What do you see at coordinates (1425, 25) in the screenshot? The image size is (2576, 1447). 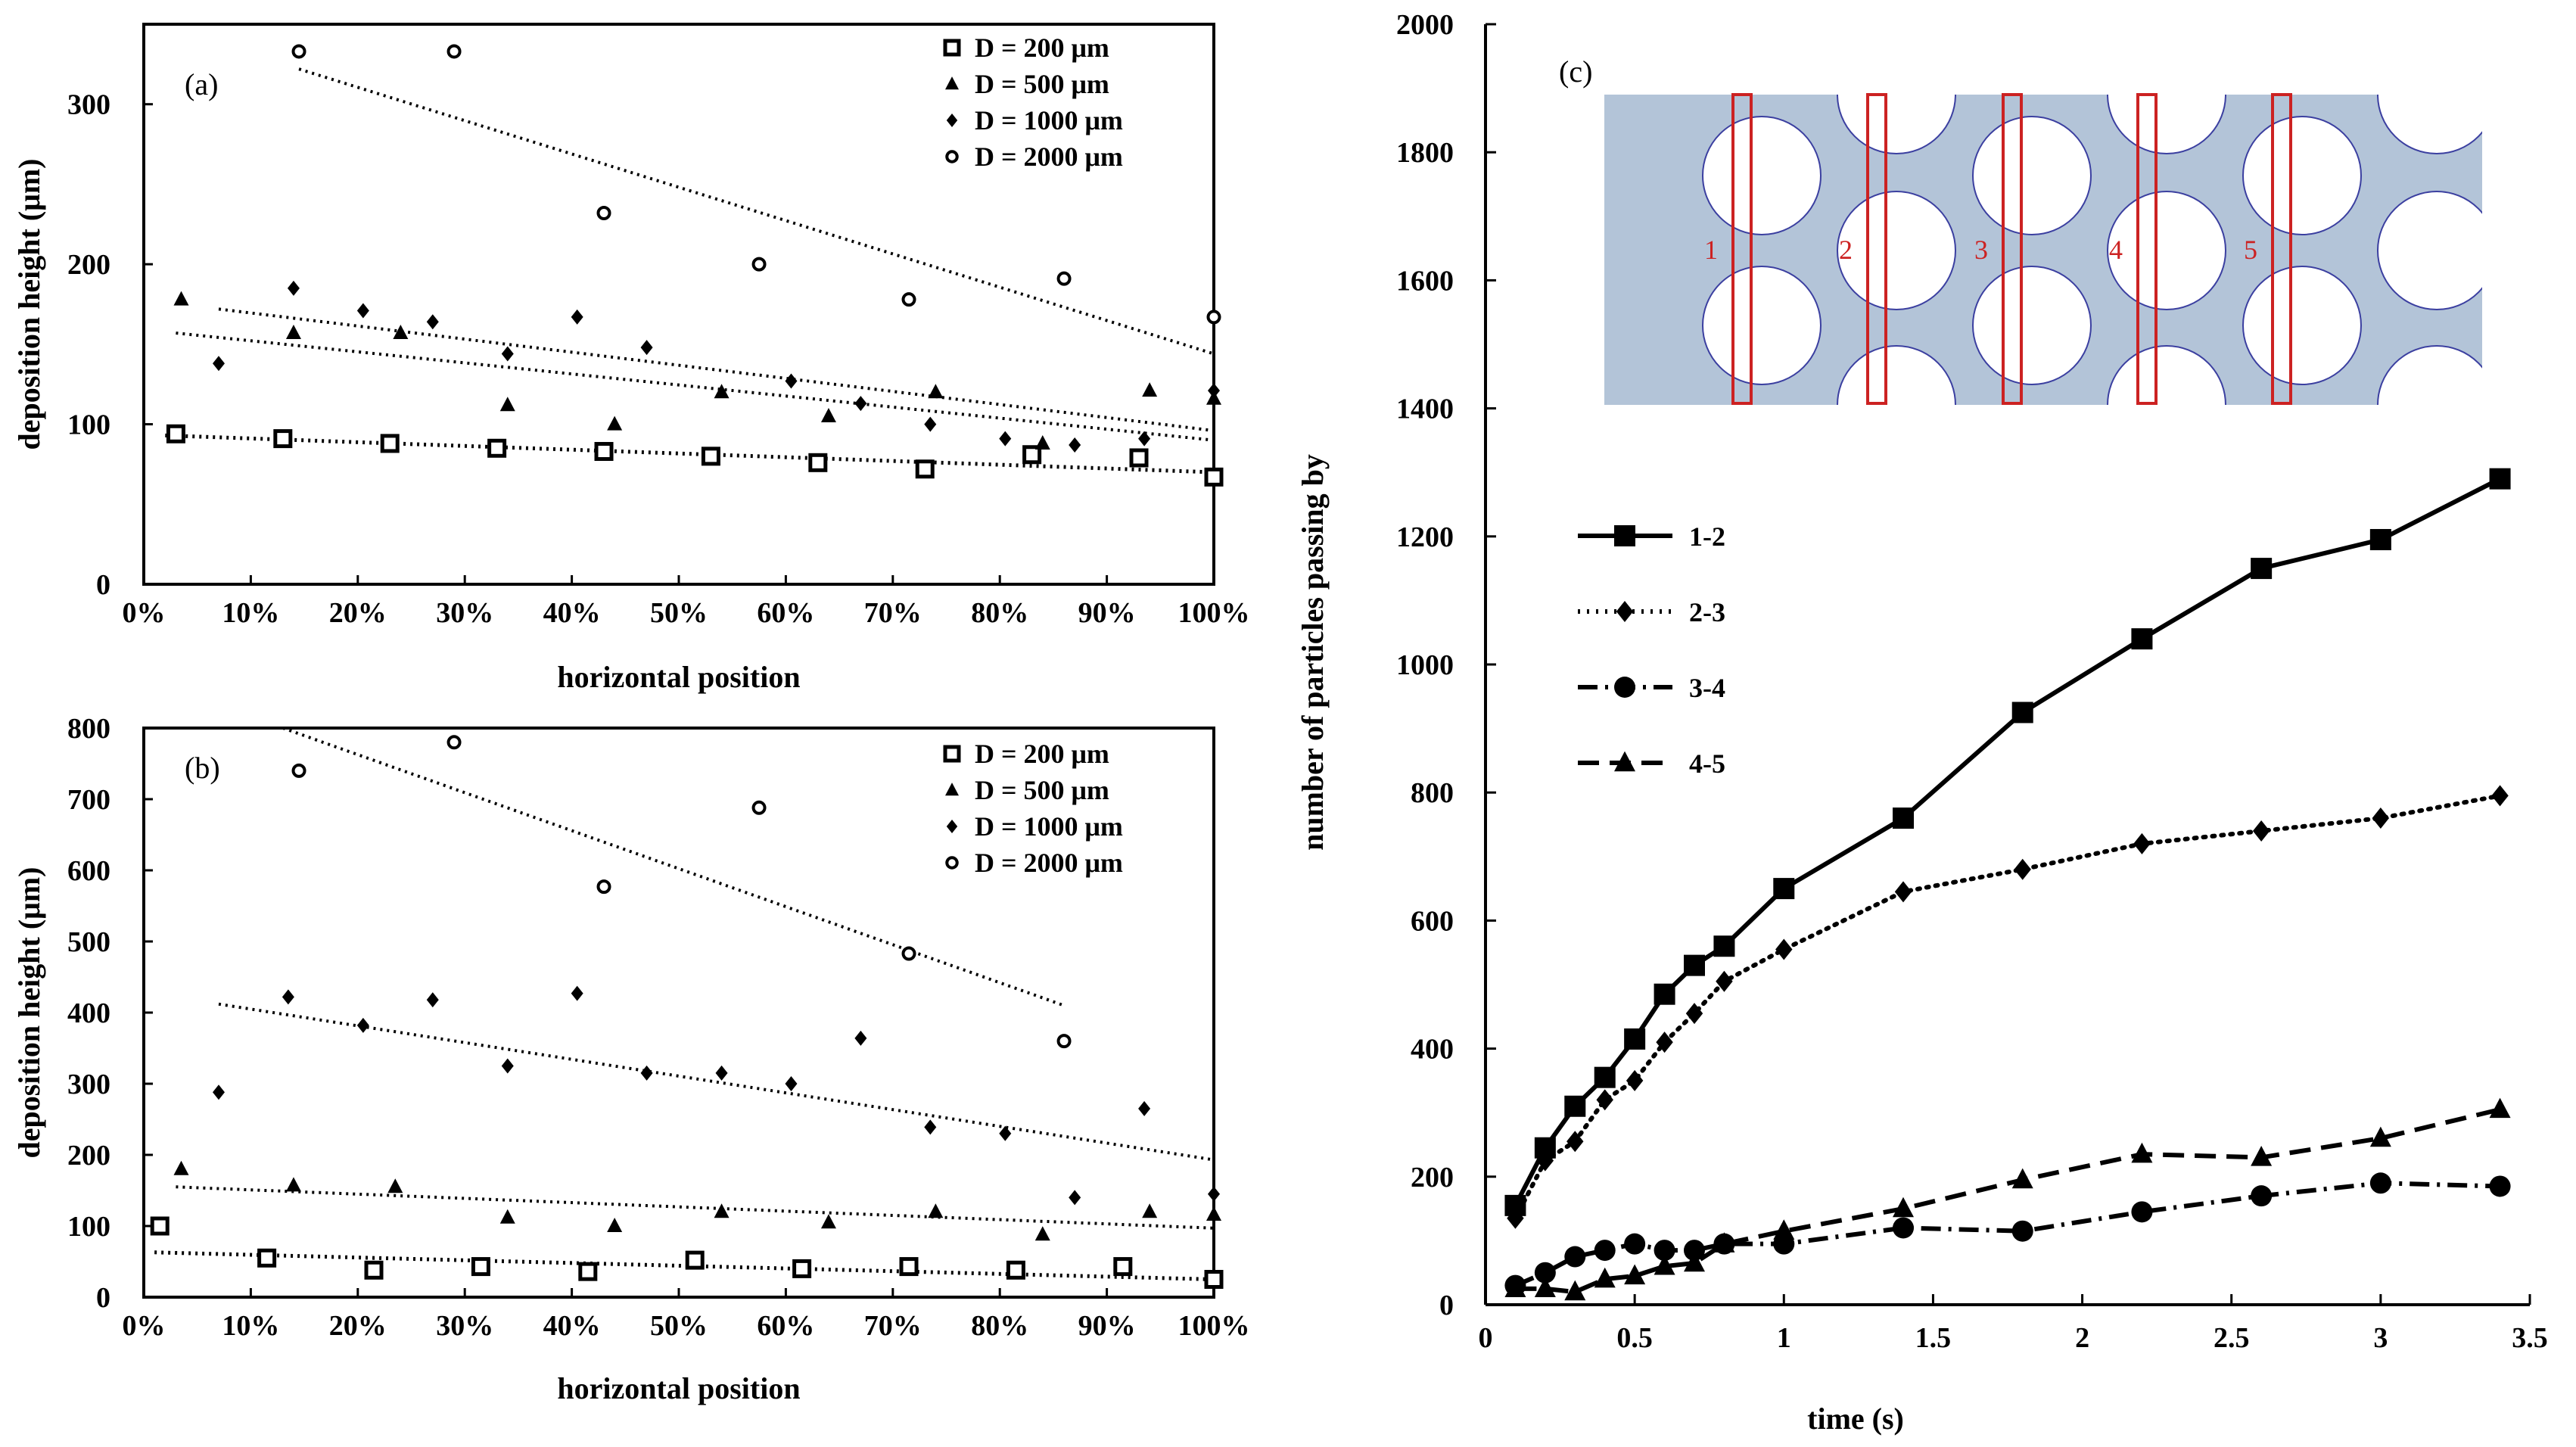 I see `panel-c-ytick-label: 2000` at bounding box center [1425, 25].